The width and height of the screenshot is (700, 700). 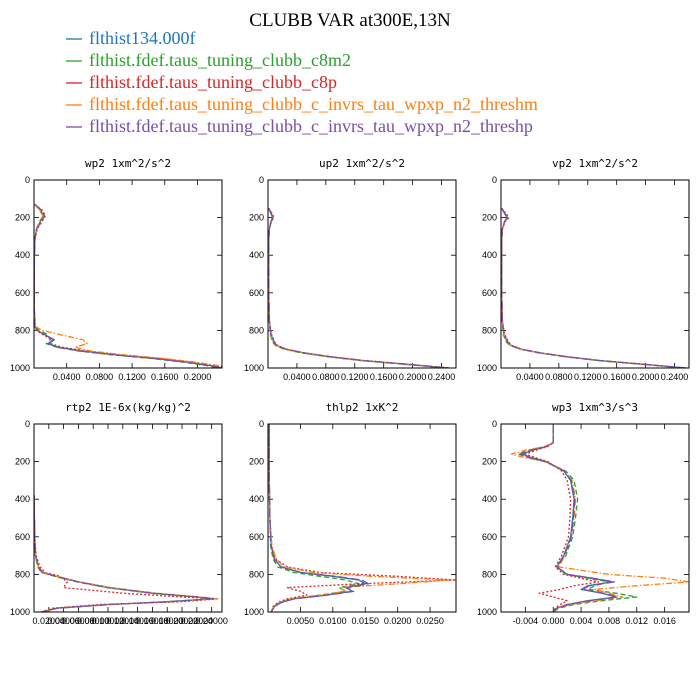 I want to click on panel-title: vp2 1xm^2/s^2, so click(x=595, y=163).